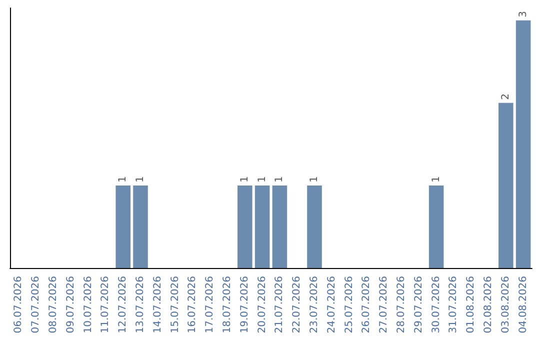  Describe the element at coordinates (140, 305) in the screenshot. I see `x-tick-label: 13.07.2026` at that location.